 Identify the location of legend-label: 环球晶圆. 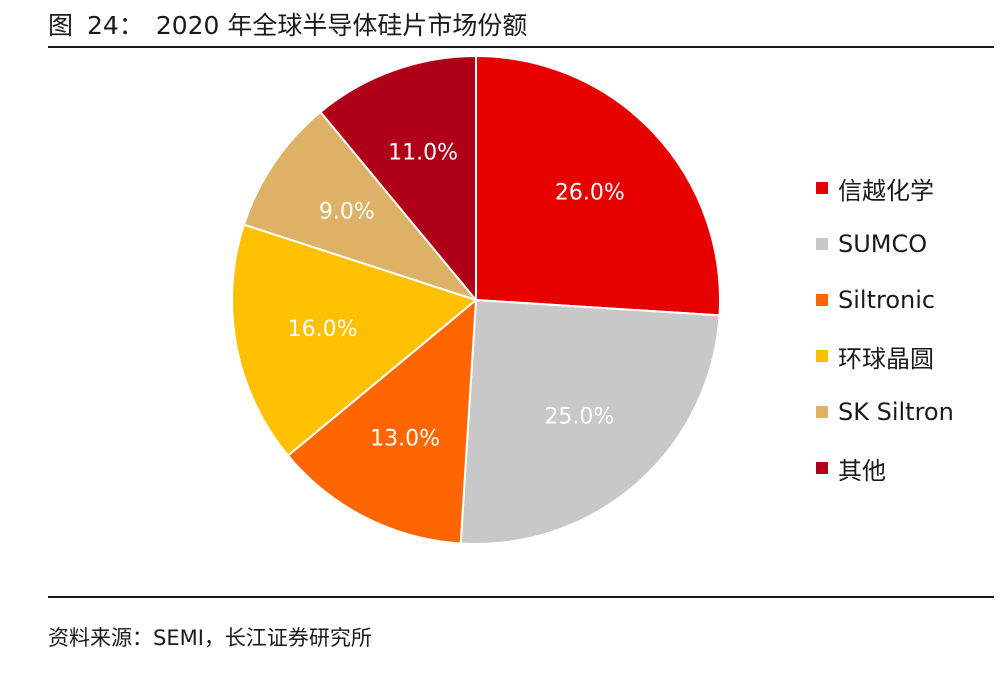
(886, 358).